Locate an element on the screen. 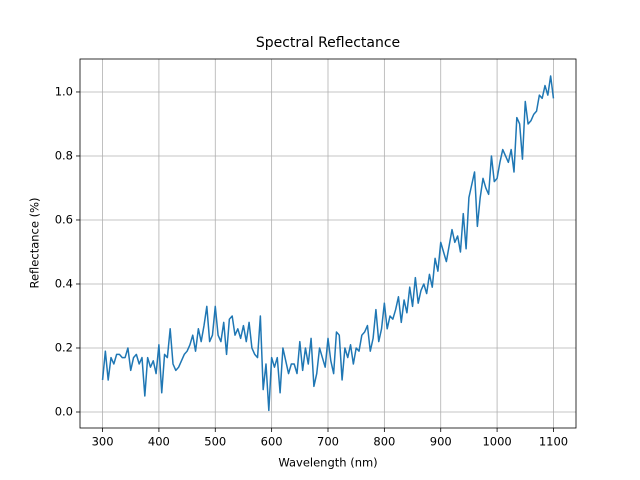  y-tick-label: 0.0 is located at coordinates (64, 411).